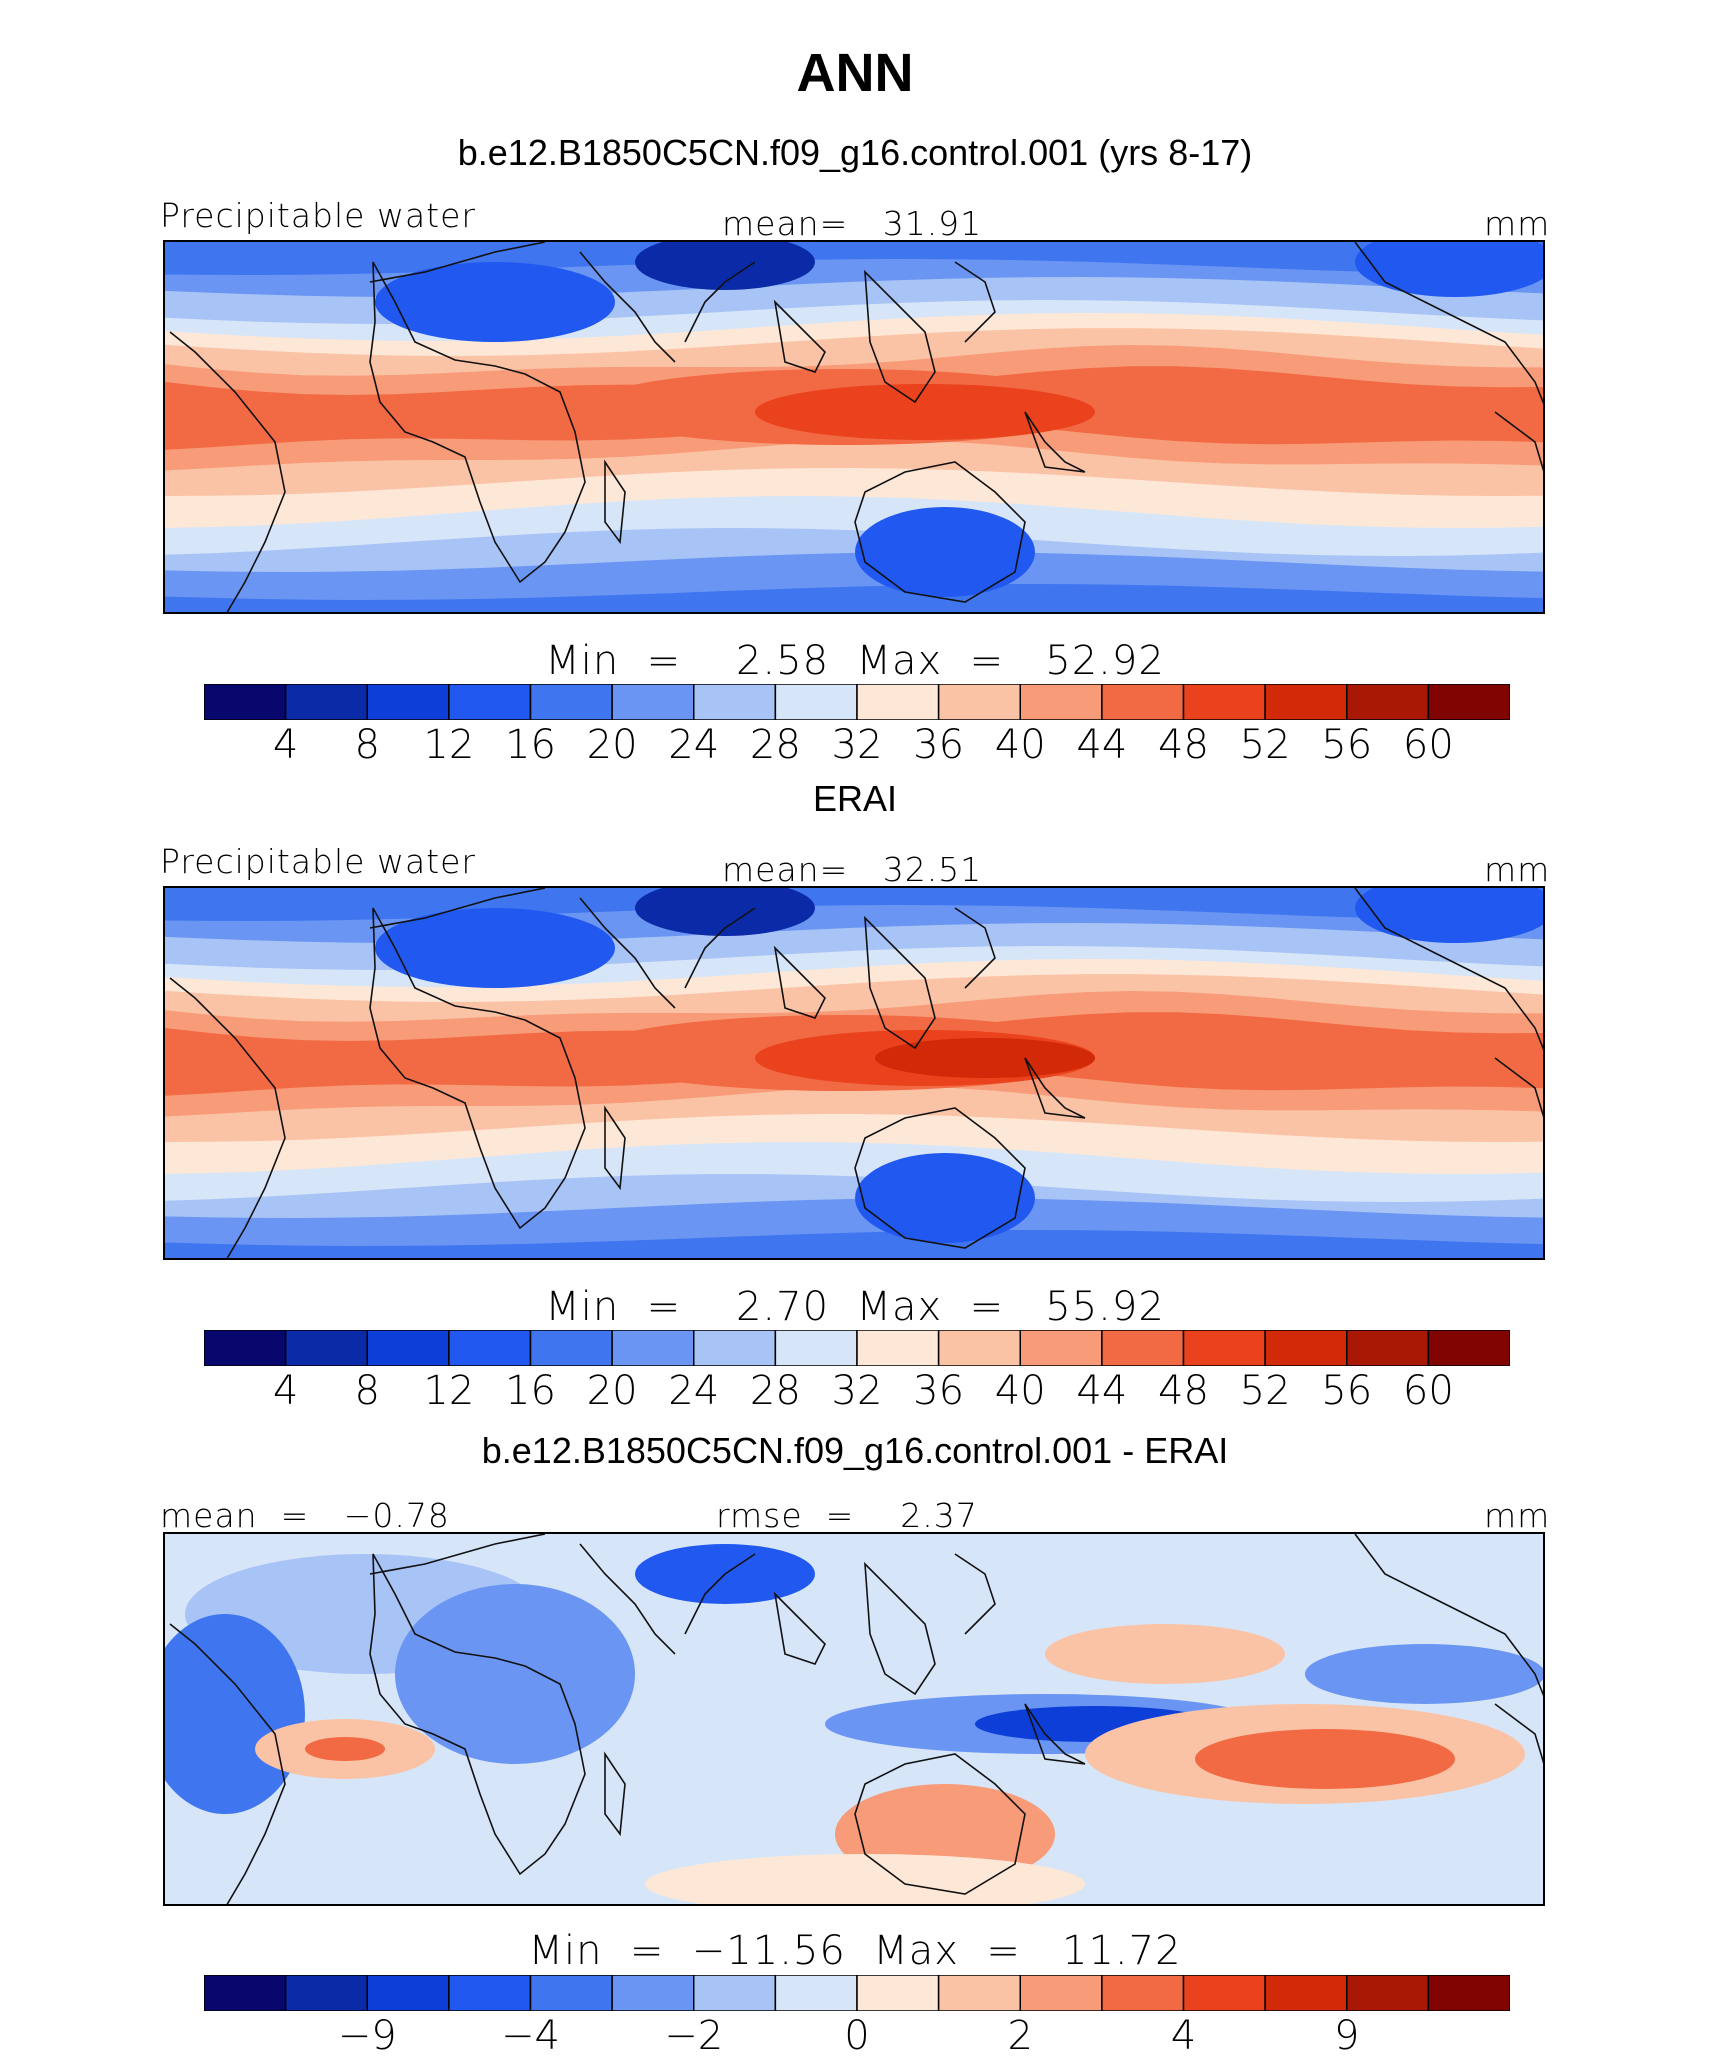 The width and height of the screenshot is (1710, 2067). What do you see at coordinates (775, 1391) in the screenshot?
I see `colorbar-tick-label: 28` at bounding box center [775, 1391].